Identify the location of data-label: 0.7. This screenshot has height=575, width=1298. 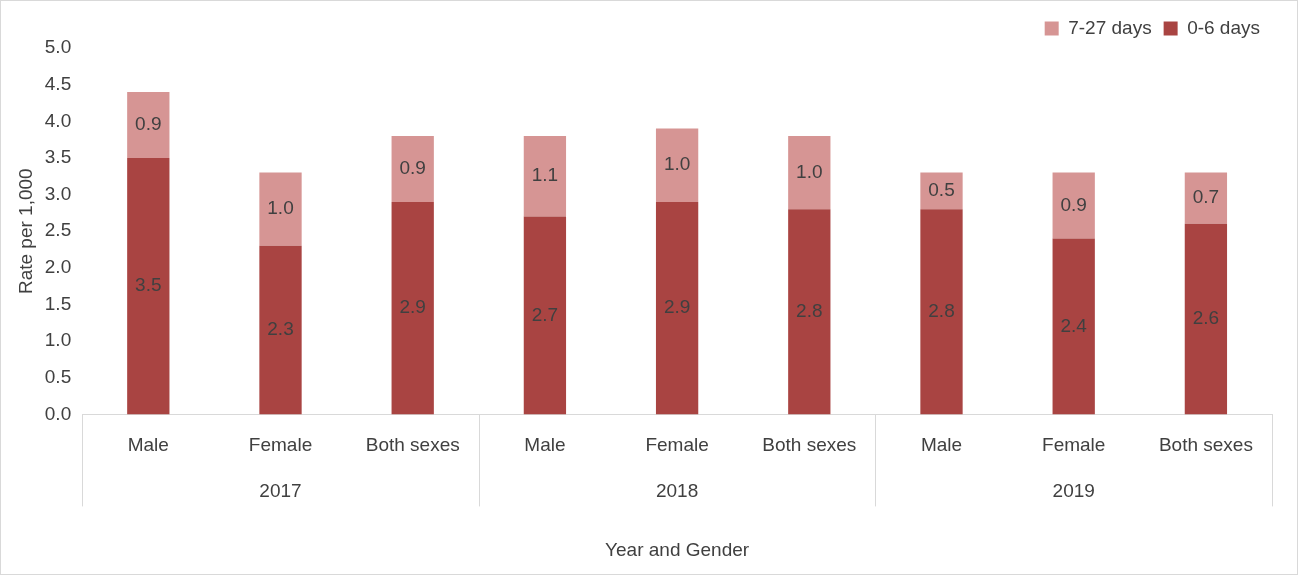
(1206, 197).